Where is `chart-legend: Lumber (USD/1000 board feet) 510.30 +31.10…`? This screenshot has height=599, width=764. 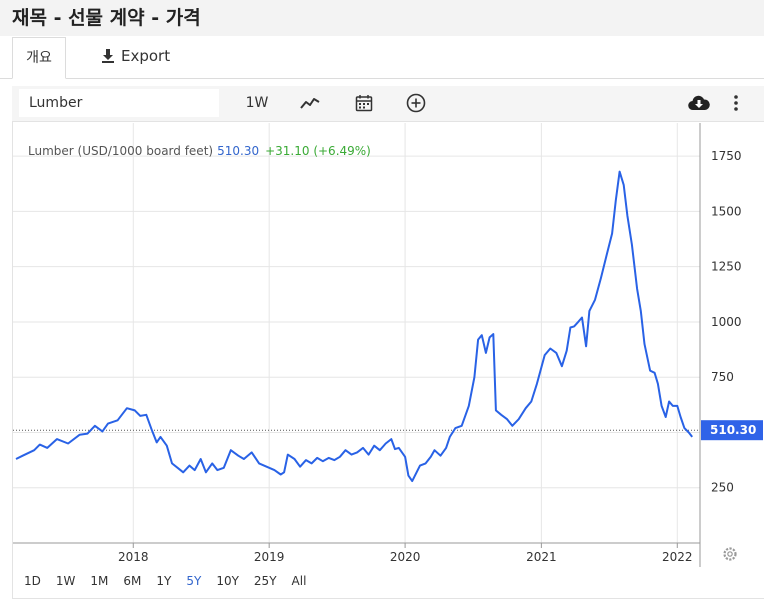
chart-legend: Lumber (USD/1000 board feet) 510.30 +31.10… is located at coordinates (199, 151).